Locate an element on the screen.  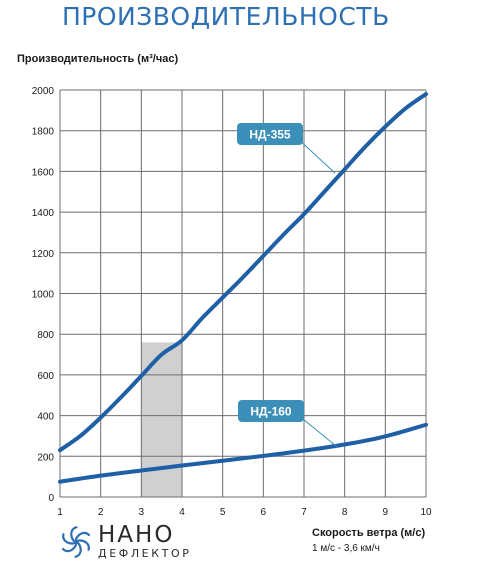
x-tick-label: 6 is located at coordinates (264, 512).